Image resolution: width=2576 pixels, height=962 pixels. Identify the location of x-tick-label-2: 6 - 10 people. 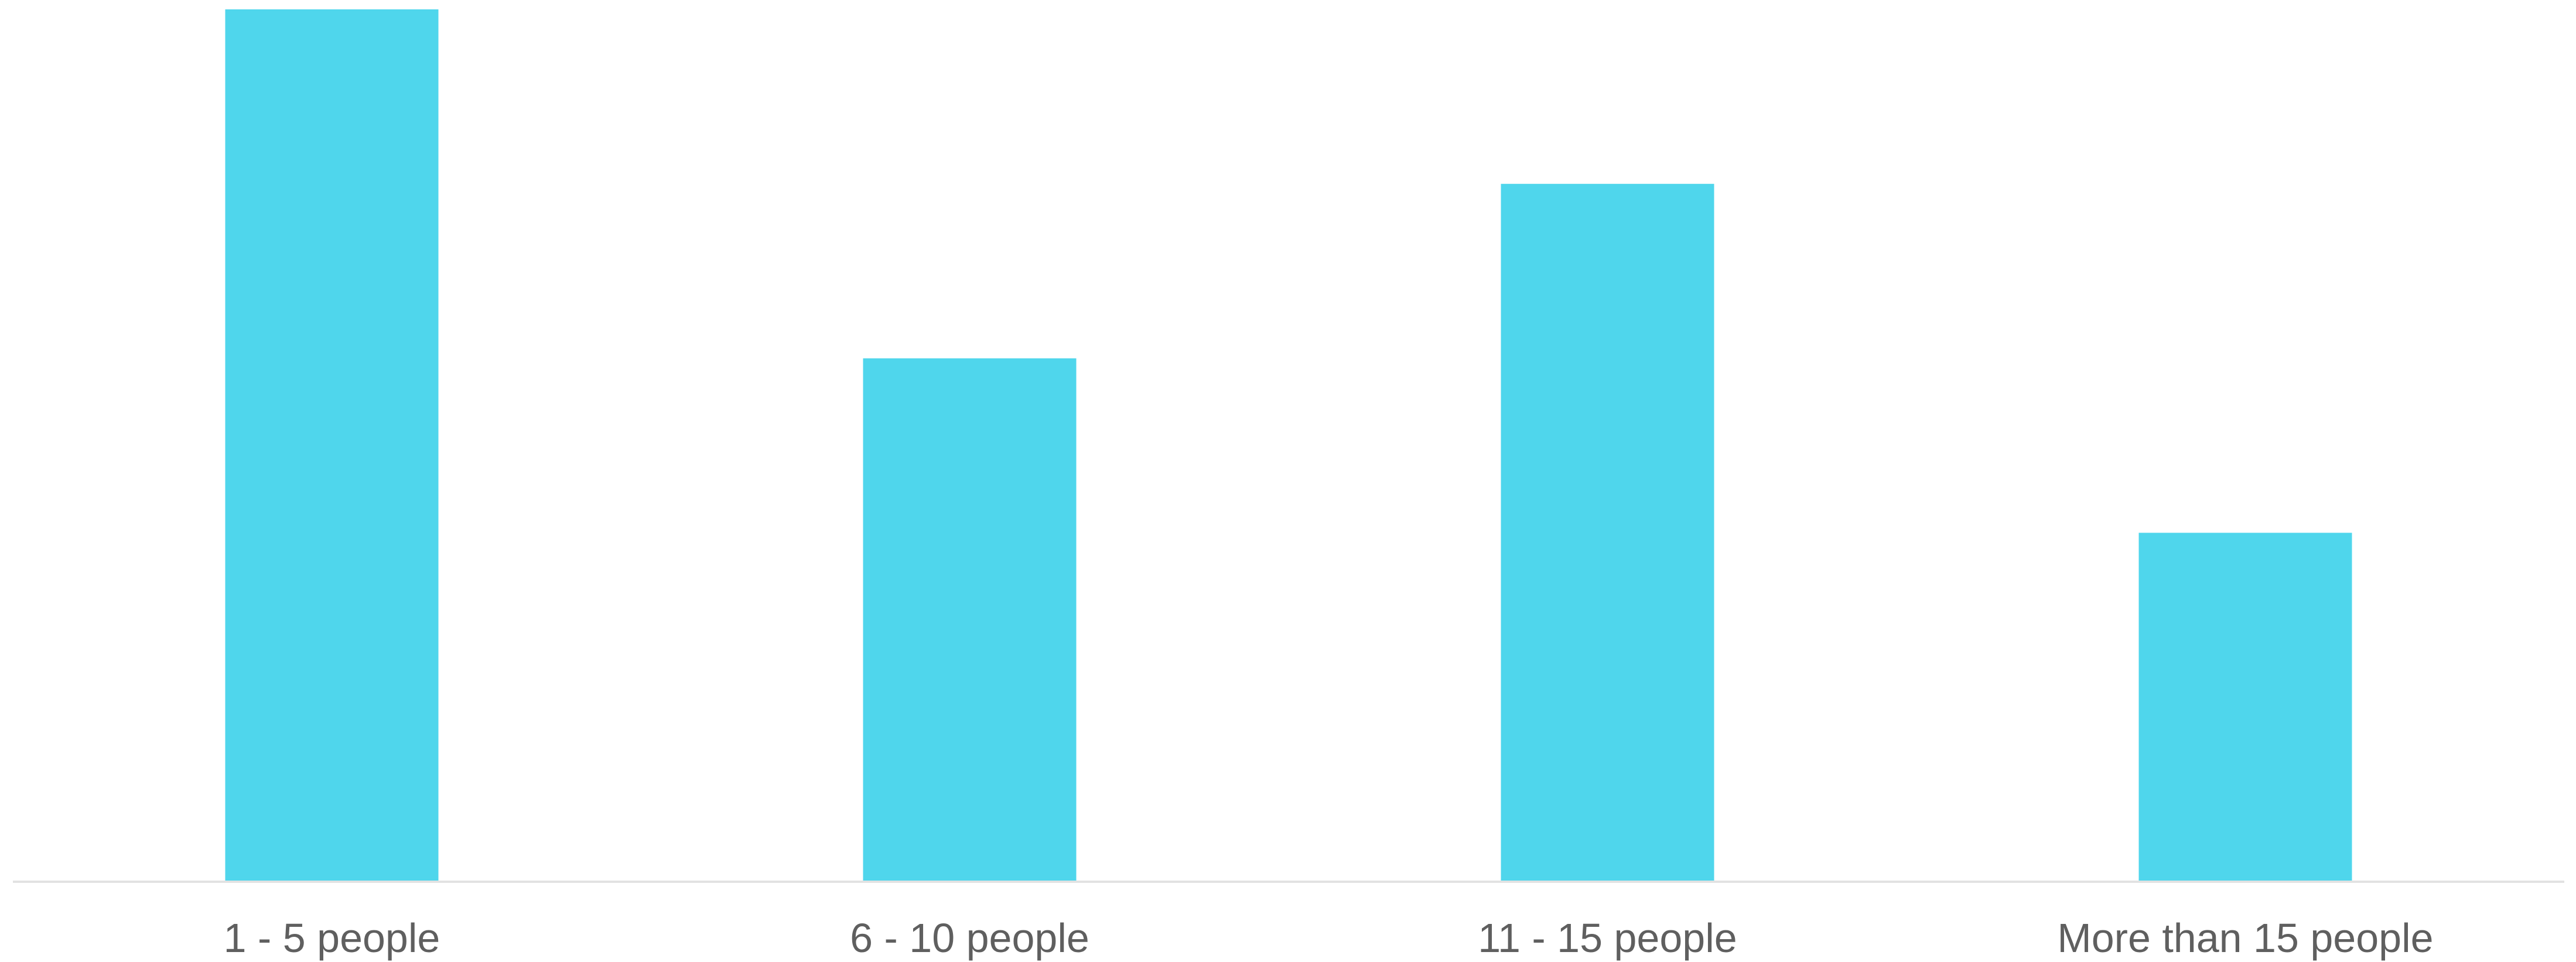
(970, 938).